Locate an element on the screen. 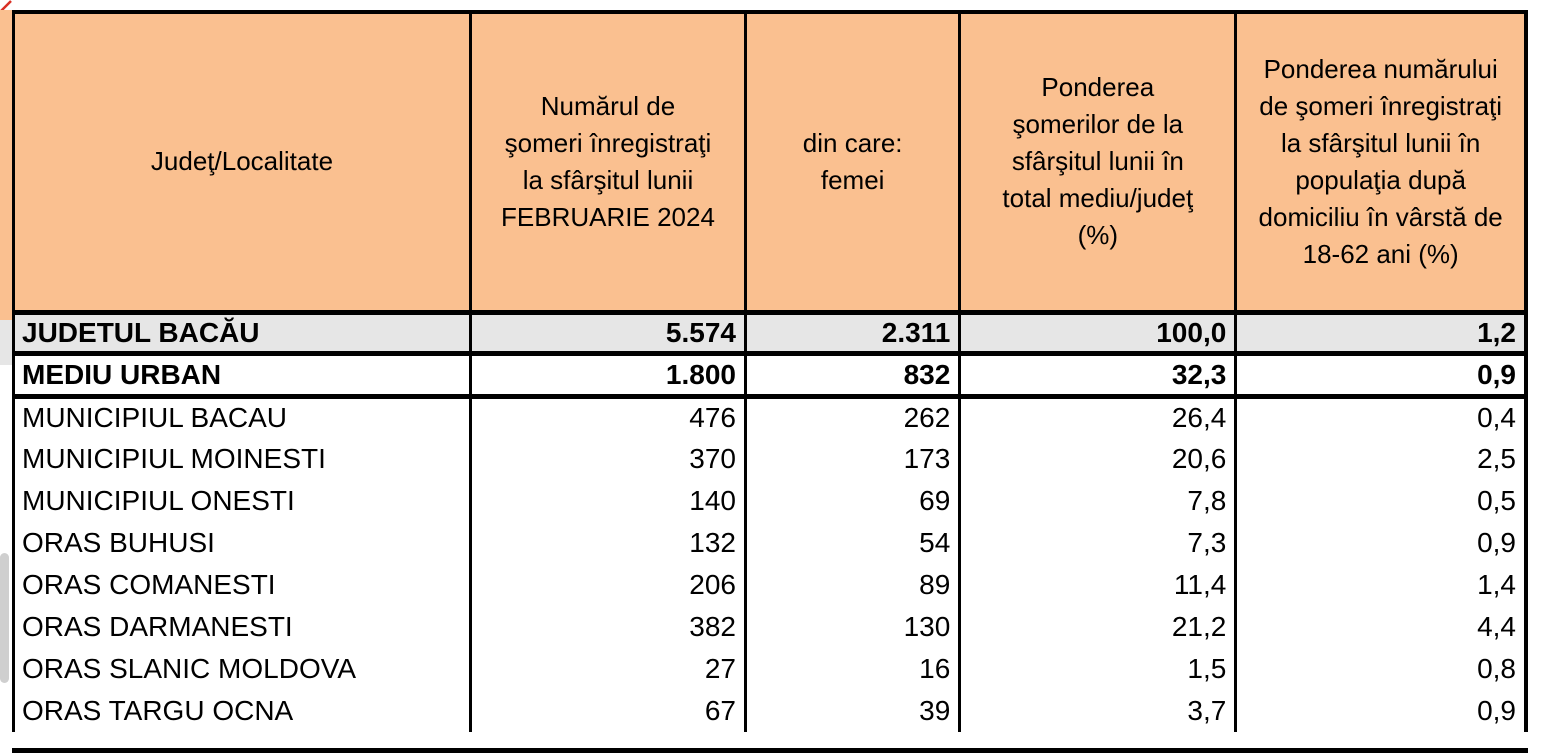  table-row: ORAS COMANESTI 206 89 11,4 1,4 is located at coordinates (770, 585).